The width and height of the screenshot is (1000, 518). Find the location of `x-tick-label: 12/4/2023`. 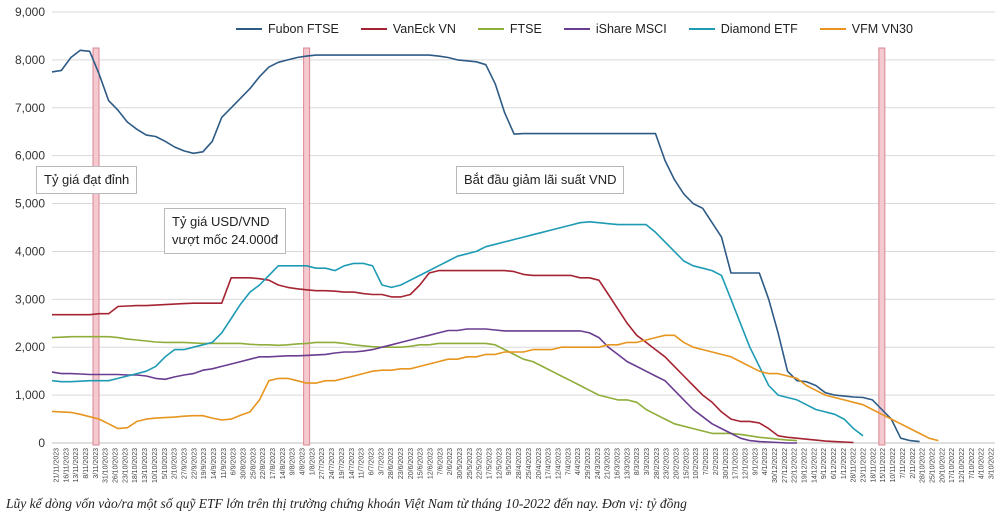

x-tick-label: 12/4/2023 is located at coordinates (558, 463).